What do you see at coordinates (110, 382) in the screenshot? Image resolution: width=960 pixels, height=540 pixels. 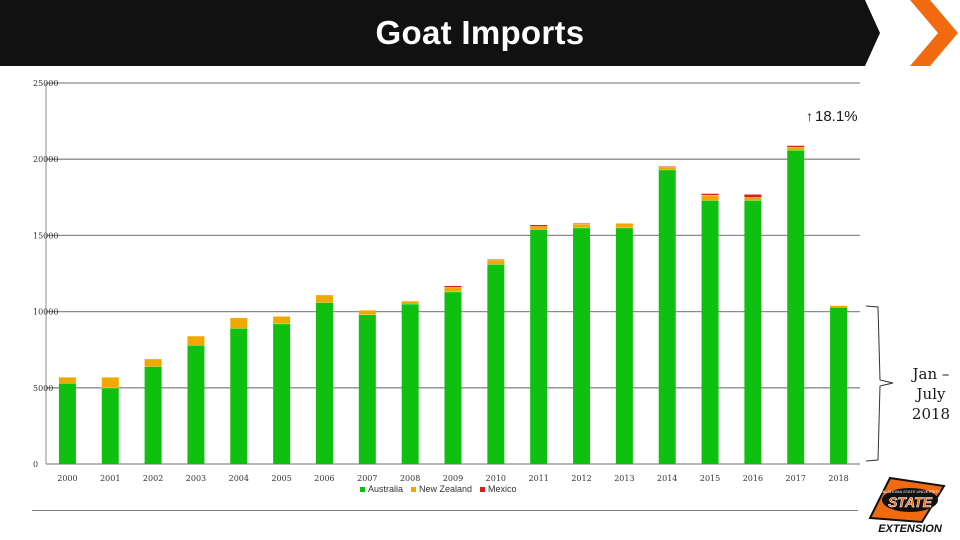 I see `bar-new-zealand-2001` at bounding box center [110, 382].